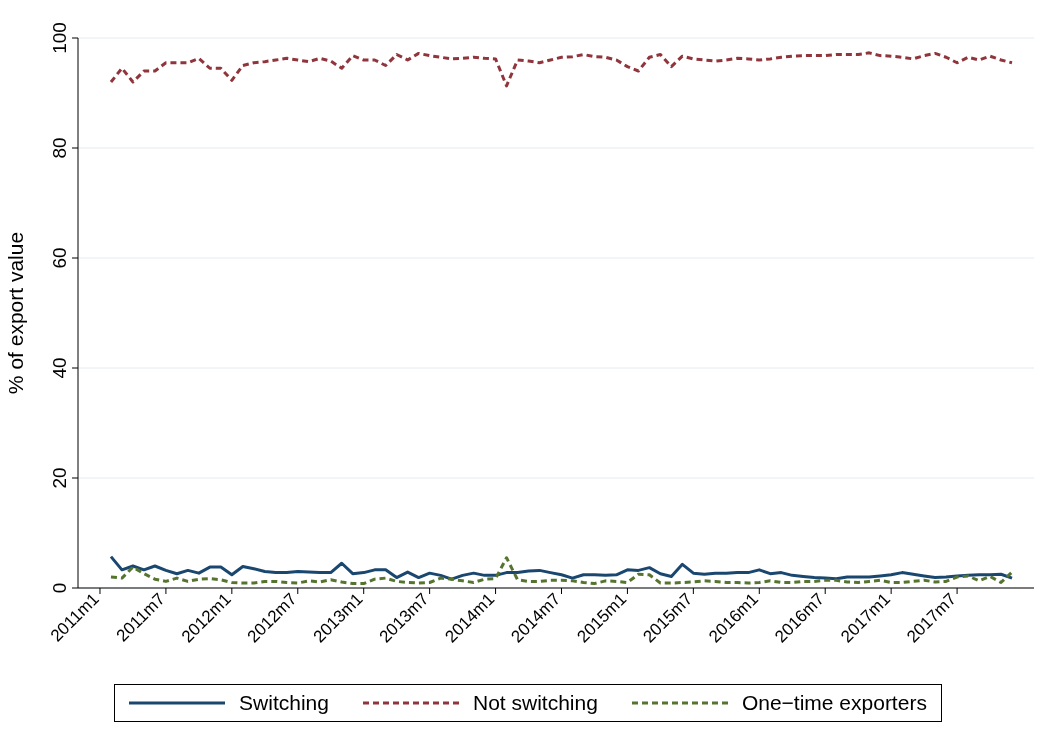 This screenshot has width=1057, height=738. What do you see at coordinates (59, 258) in the screenshot?
I see `y-tick-label: 60` at bounding box center [59, 258].